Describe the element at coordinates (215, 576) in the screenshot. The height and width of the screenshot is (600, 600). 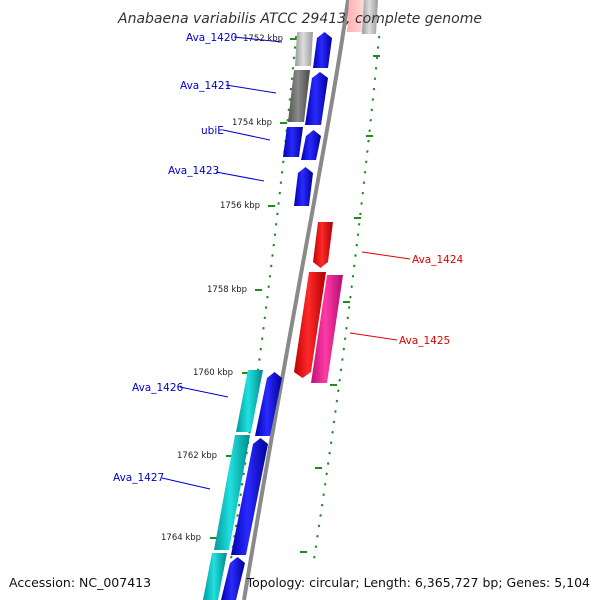
I see `cds-bottom` at that location.